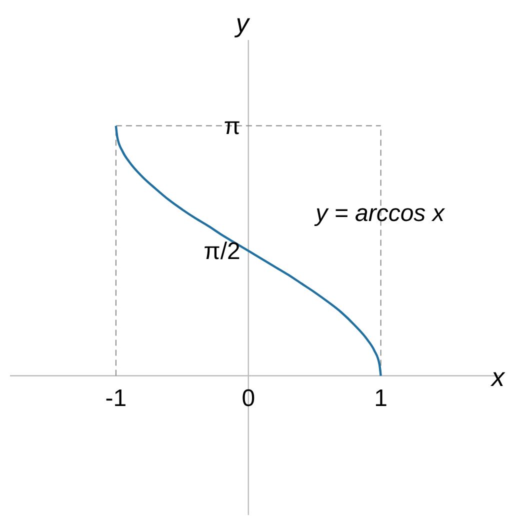 This screenshot has width=515, height=518. I want to click on x-tick-label: 1, so click(381, 398).